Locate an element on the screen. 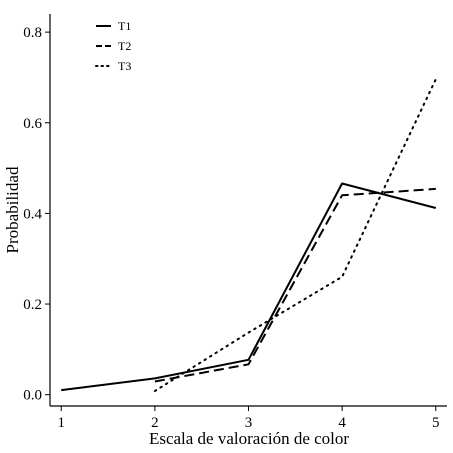 Image resolution: width=453 pixels, height=453 pixels. y-axis-title: Probabilidad is located at coordinates (12, 209).